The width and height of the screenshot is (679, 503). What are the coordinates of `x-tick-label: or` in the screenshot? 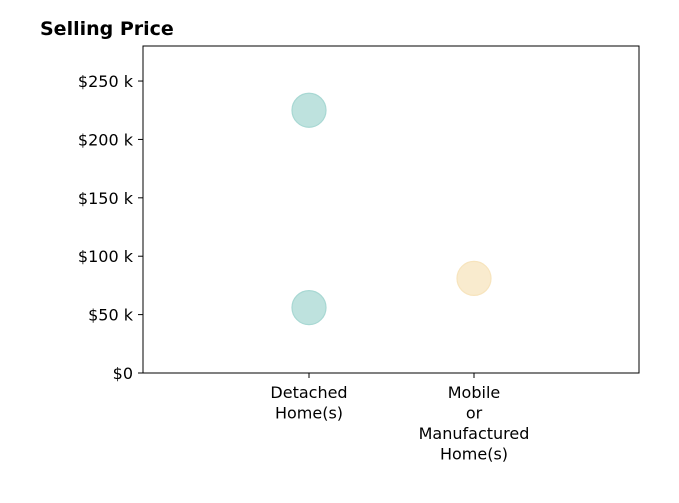 It's located at (474, 413).